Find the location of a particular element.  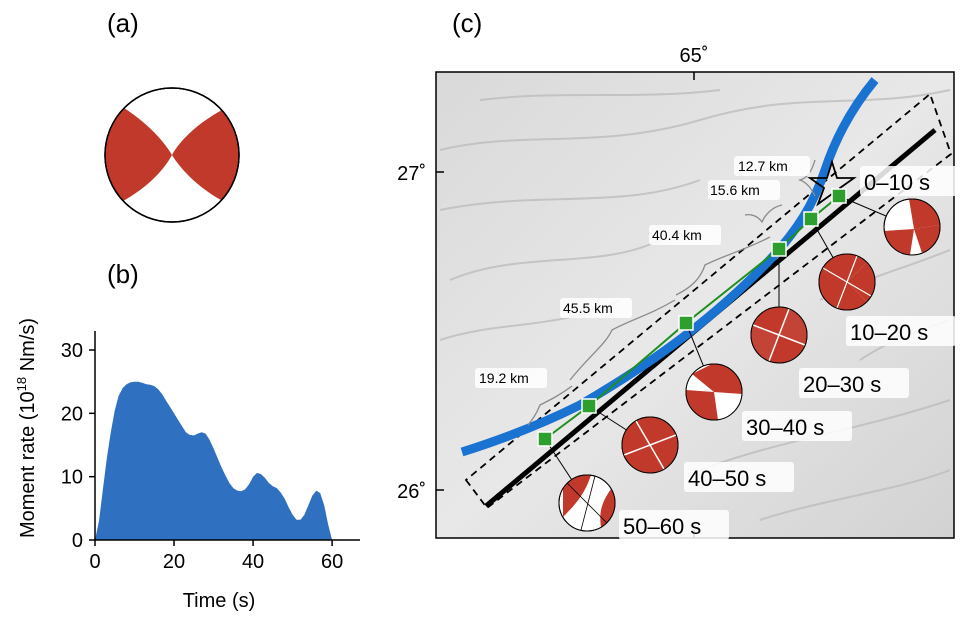

segment-length-label: 45.5 km is located at coordinates (588, 308).